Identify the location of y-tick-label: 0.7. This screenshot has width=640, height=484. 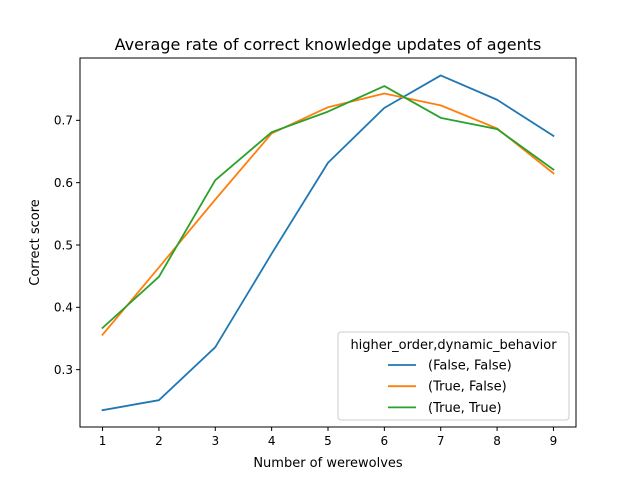
(63, 121).